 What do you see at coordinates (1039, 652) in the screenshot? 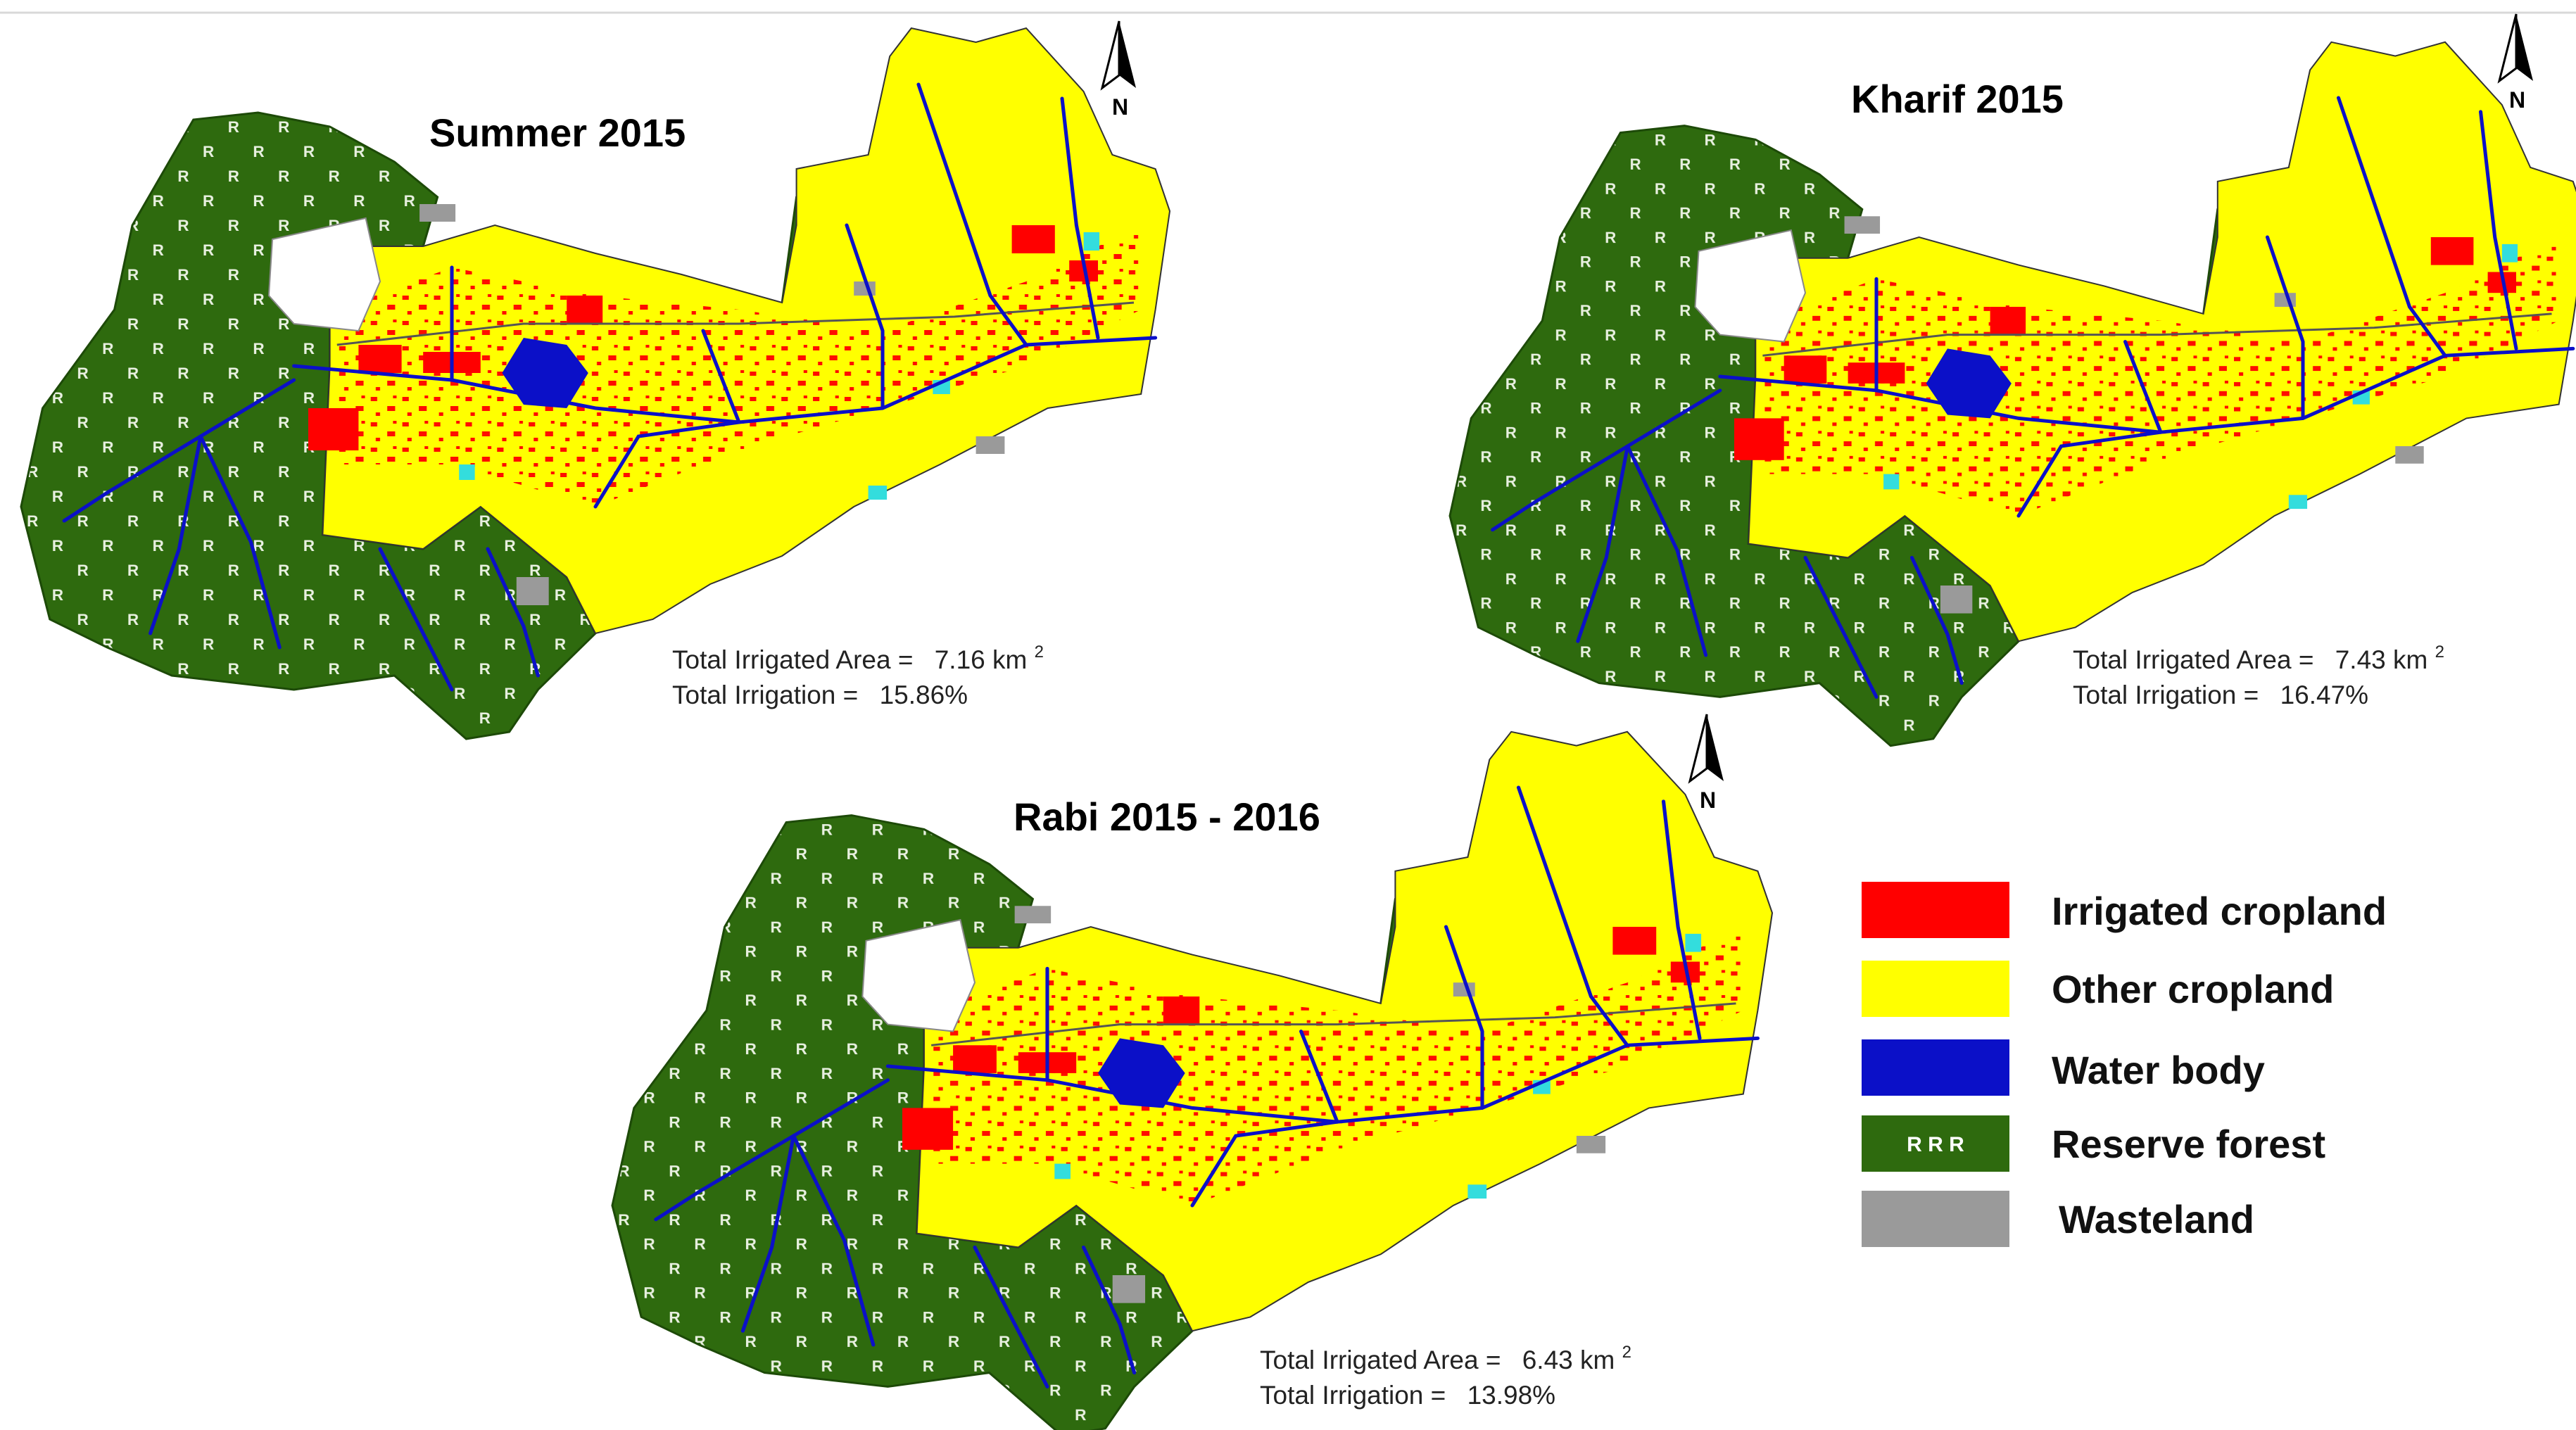
I see `summer-area-sup: 2` at bounding box center [1039, 652].